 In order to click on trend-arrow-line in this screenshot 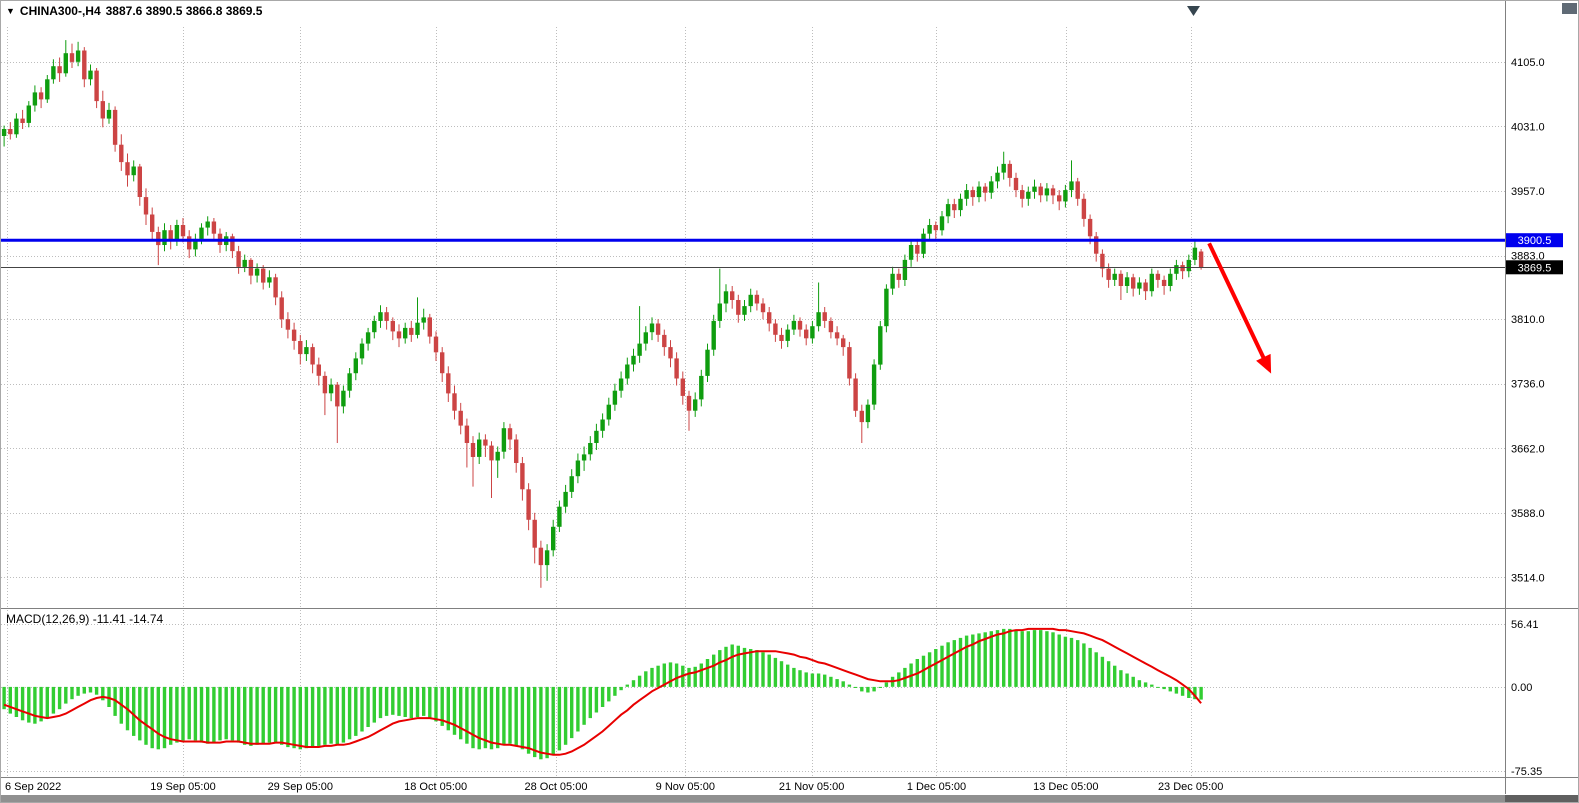, I will do `click(1237, 303)`.